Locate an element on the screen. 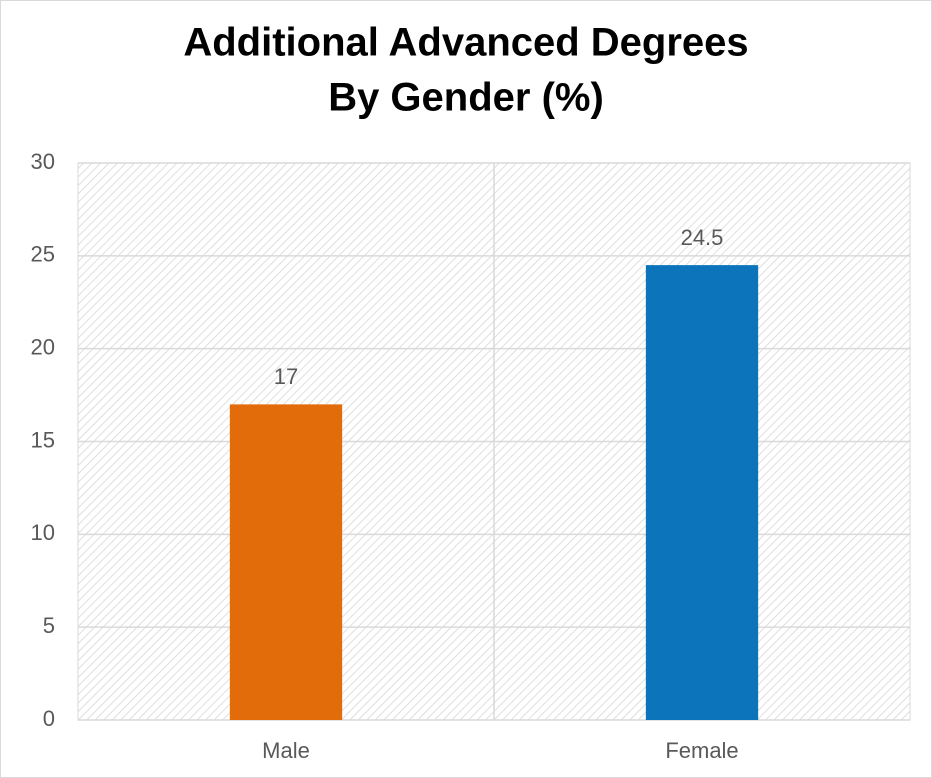 Image resolution: width=932 pixels, height=778 pixels. chart-title: Additional Advanced Degrees is located at coordinates (465, 43).